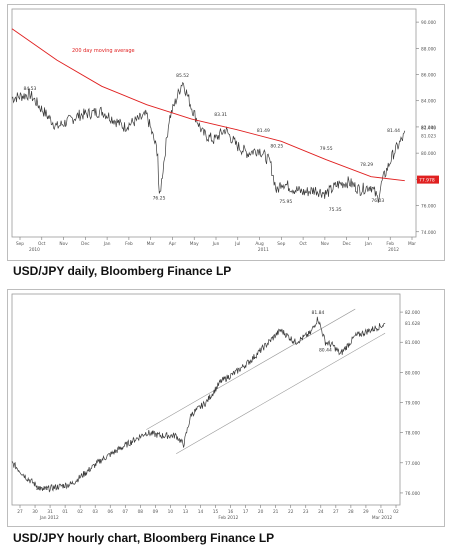 The image size is (449, 546). What do you see at coordinates (285, 202) in the screenshot?
I see `price-annotation: 75.95` at bounding box center [285, 202].